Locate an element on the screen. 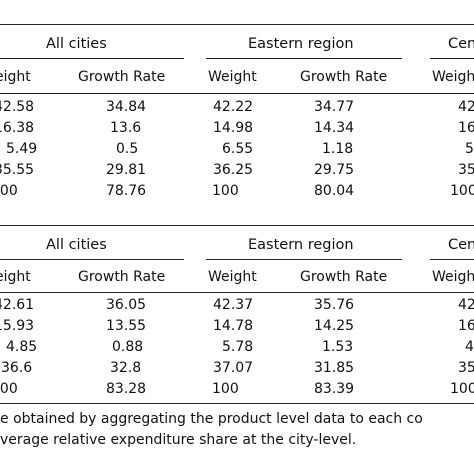 This screenshot has width=474, height=474. cell-growth-rate: 32.8 is located at coordinates (126, 368).